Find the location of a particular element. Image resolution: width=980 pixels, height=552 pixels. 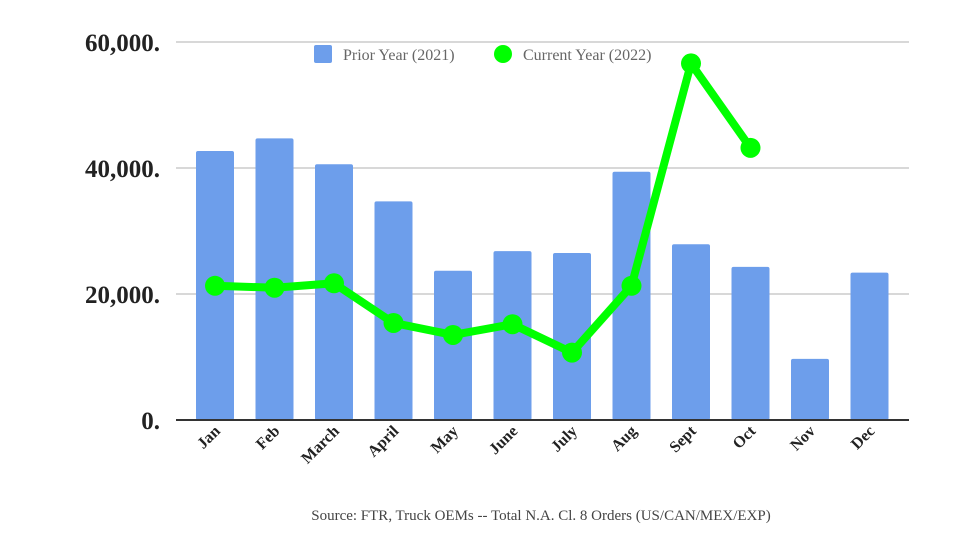

bar-prior-year-oct is located at coordinates (750, 343).